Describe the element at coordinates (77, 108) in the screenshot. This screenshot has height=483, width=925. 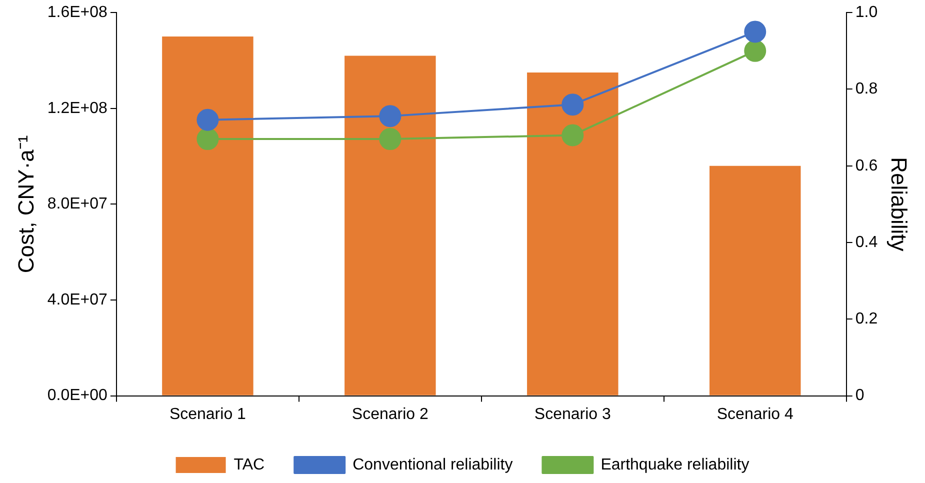
I see `y-tick-label: 1.2E+08` at that location.